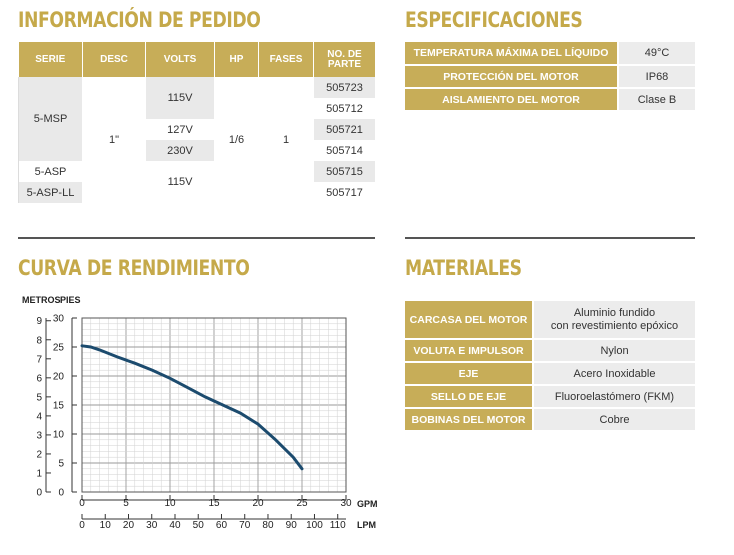 The image size is (734, 555). I want to click on materials-section-title: MATERIALES, so click(463, 268).